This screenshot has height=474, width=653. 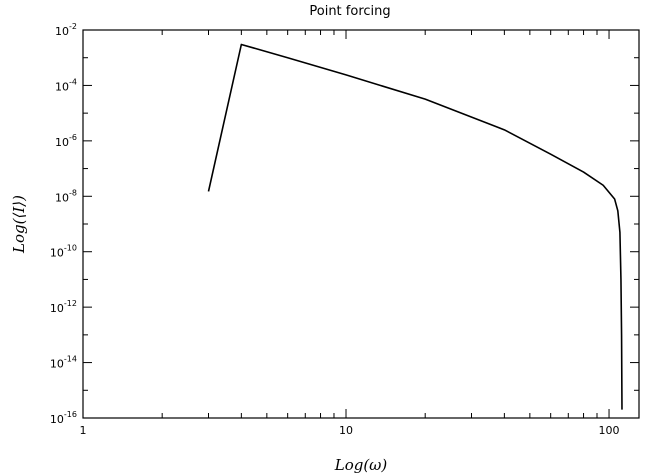 What do you see at coordinates (66, 85) in the screenshot?
I see `y-tick-label: 10⁻⁴` at bounding box center [66, 85].